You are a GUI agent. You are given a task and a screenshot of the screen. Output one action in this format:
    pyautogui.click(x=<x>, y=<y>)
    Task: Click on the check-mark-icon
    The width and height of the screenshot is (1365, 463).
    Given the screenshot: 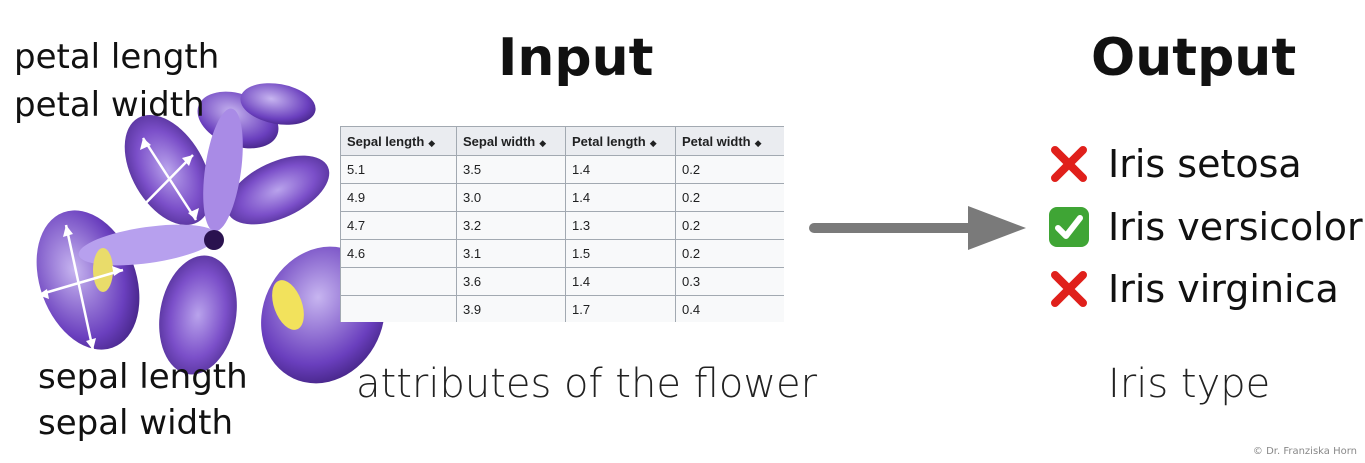 What is the action you would take?
    pyautogui.click(x=1069, y=227)
    